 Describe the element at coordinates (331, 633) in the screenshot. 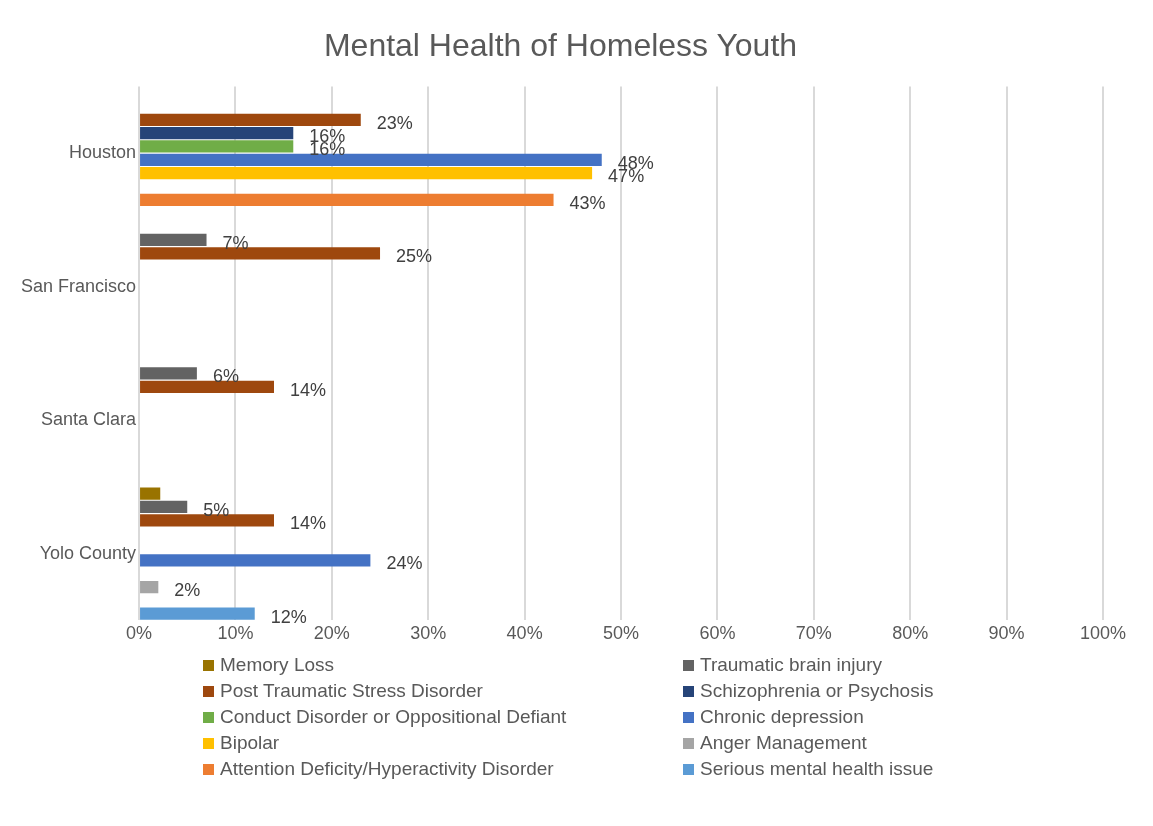

I see `x-tick-label: 20%` at that location.